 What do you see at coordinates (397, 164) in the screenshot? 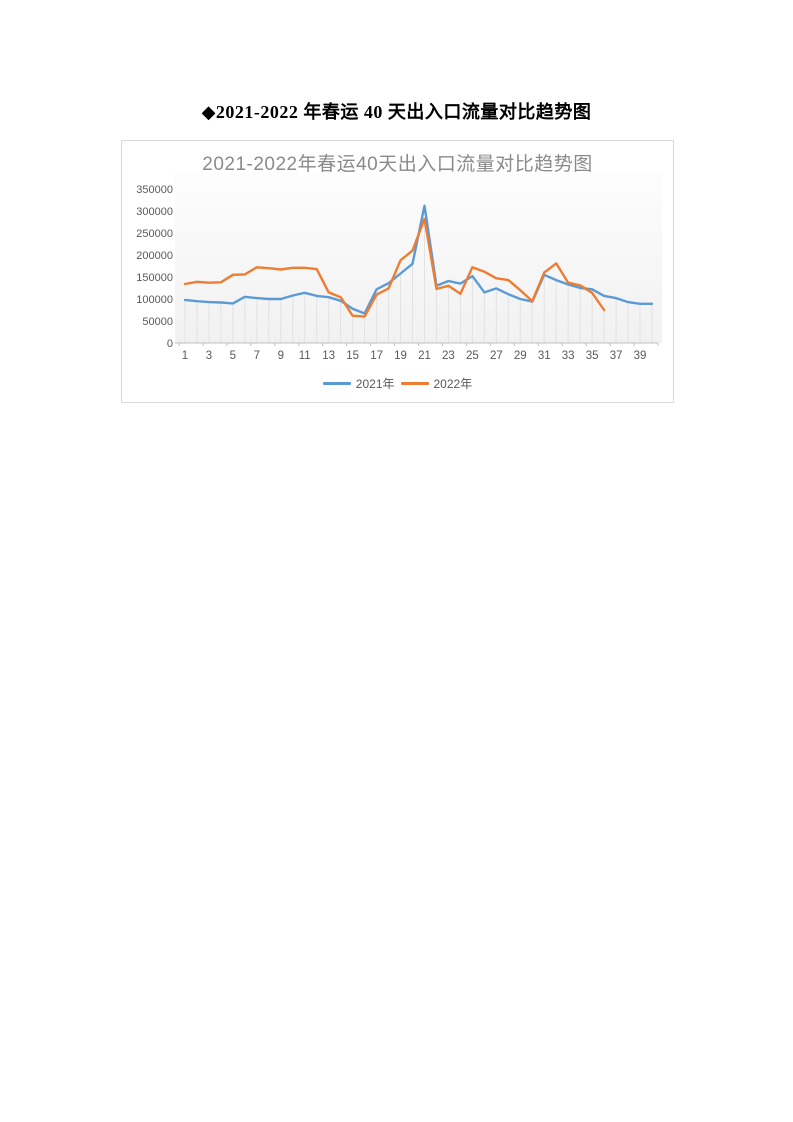
I see `chart-title: 2021-2022年春运40天出入口流量对比趋势图` at bounding box center [397, 164].